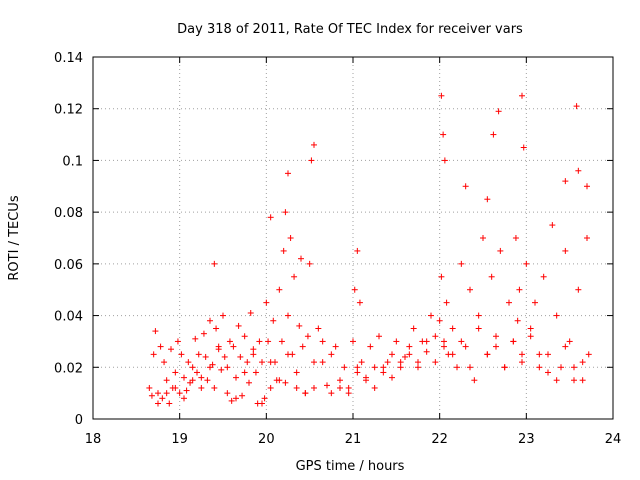  What do you see at coordinates (93, 439) in the screenshot?
I see `x-tick-label: 18` at bounding box center [93, 439].